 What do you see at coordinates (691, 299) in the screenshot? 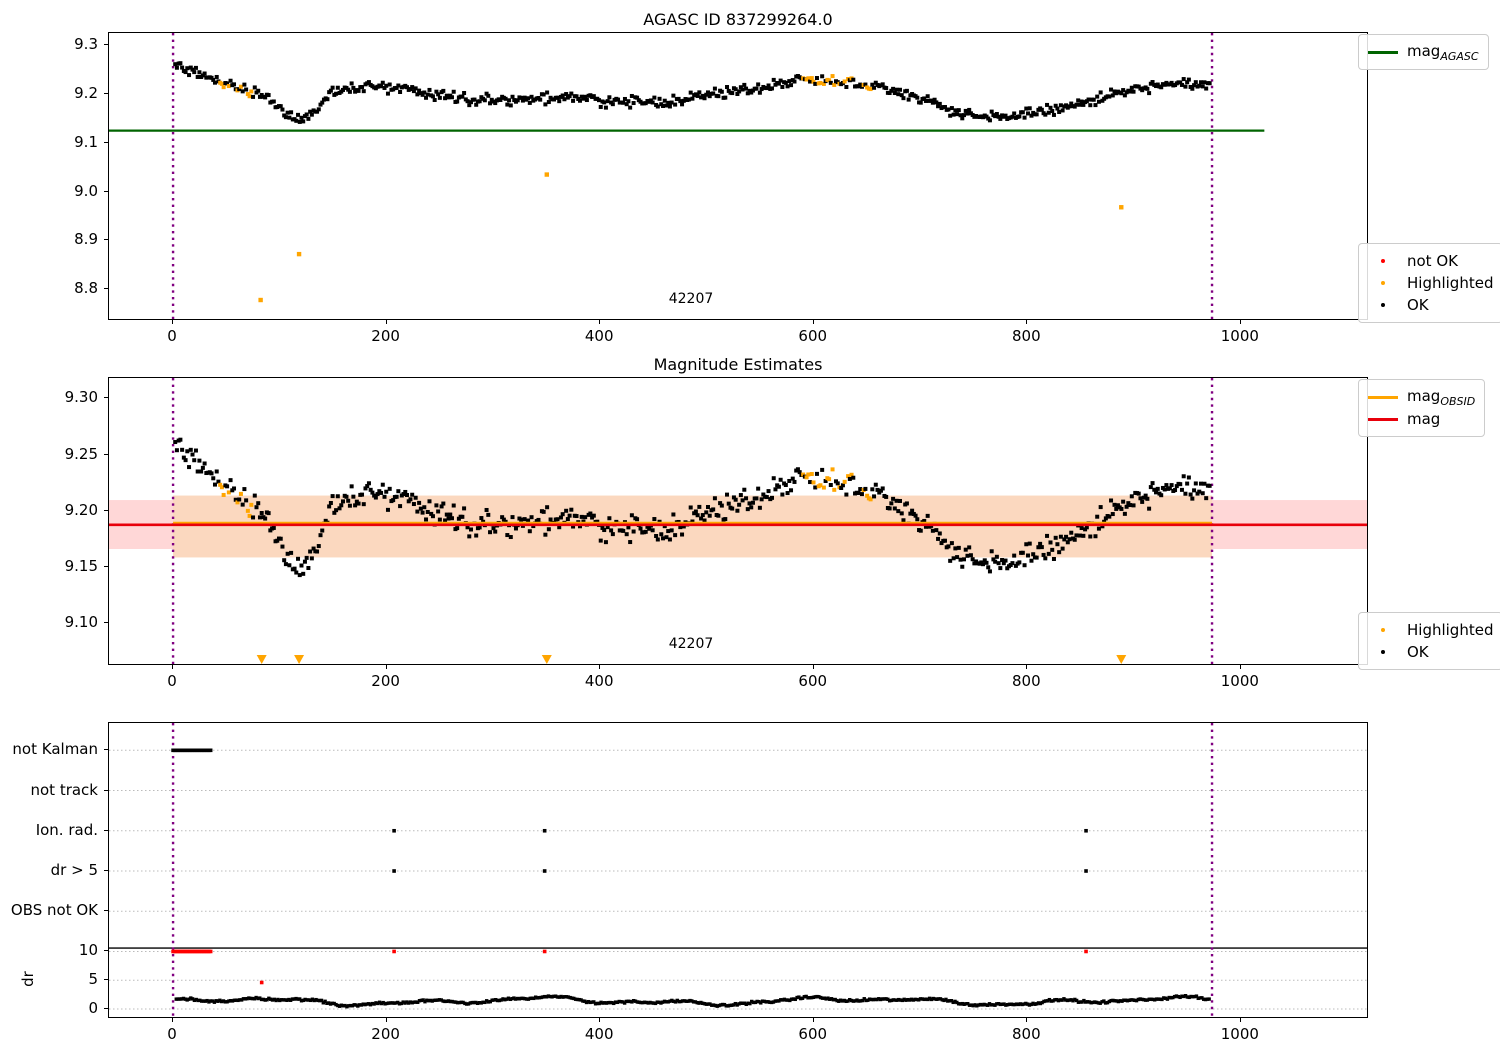
I see `obsid-annotation-1: 42207` at bounding box center [691, 299].